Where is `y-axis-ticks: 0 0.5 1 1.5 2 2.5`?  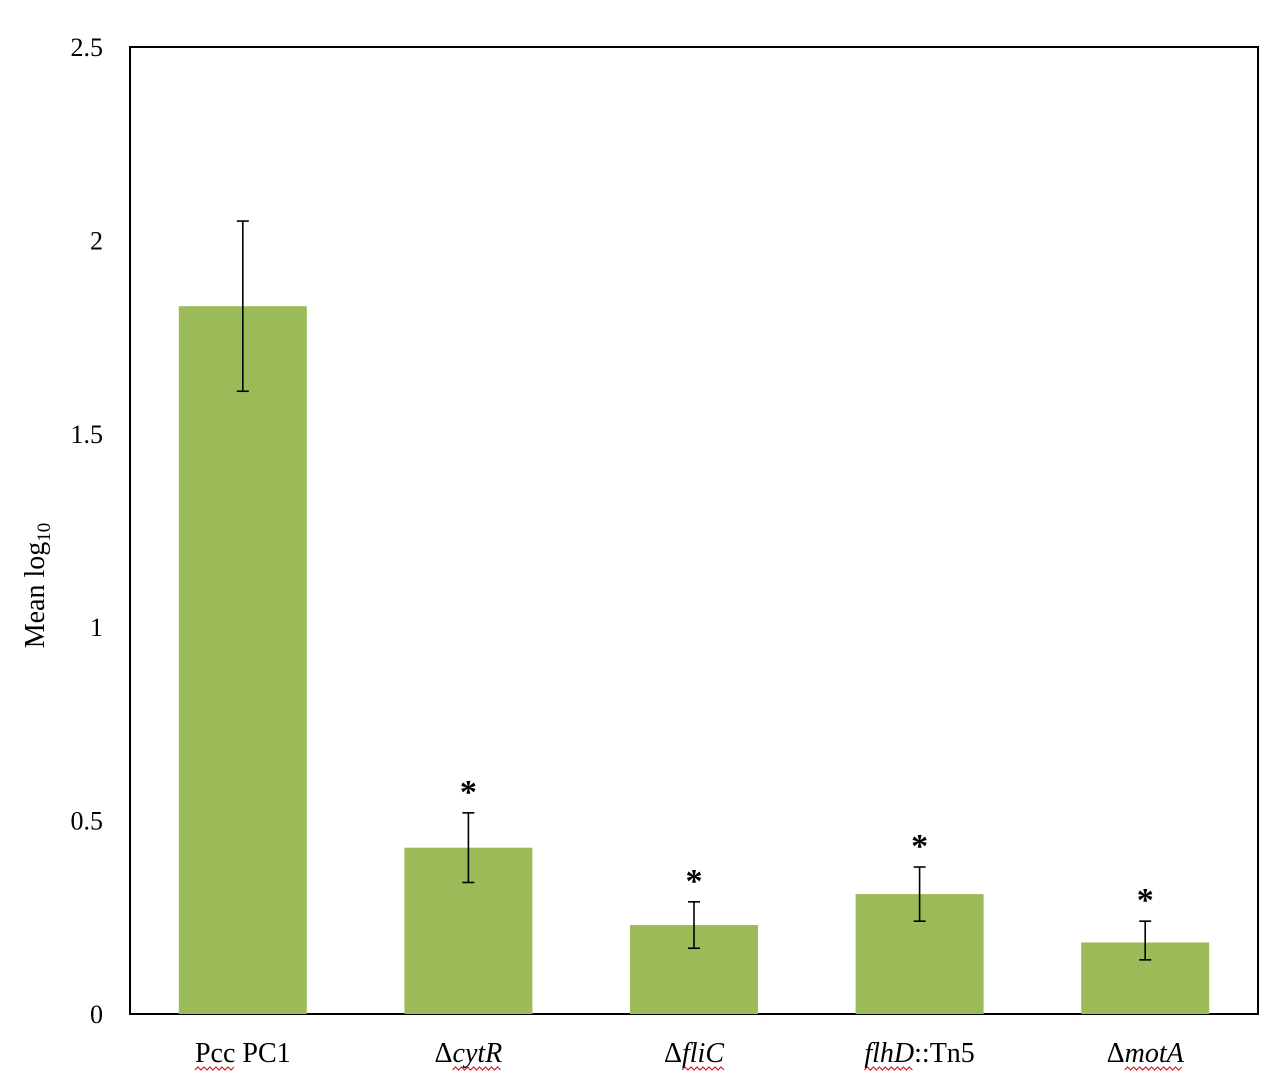 y-axis-ticks: 0 0.5 1 1.5 2 2.5 is located at coordinates (87, 531).